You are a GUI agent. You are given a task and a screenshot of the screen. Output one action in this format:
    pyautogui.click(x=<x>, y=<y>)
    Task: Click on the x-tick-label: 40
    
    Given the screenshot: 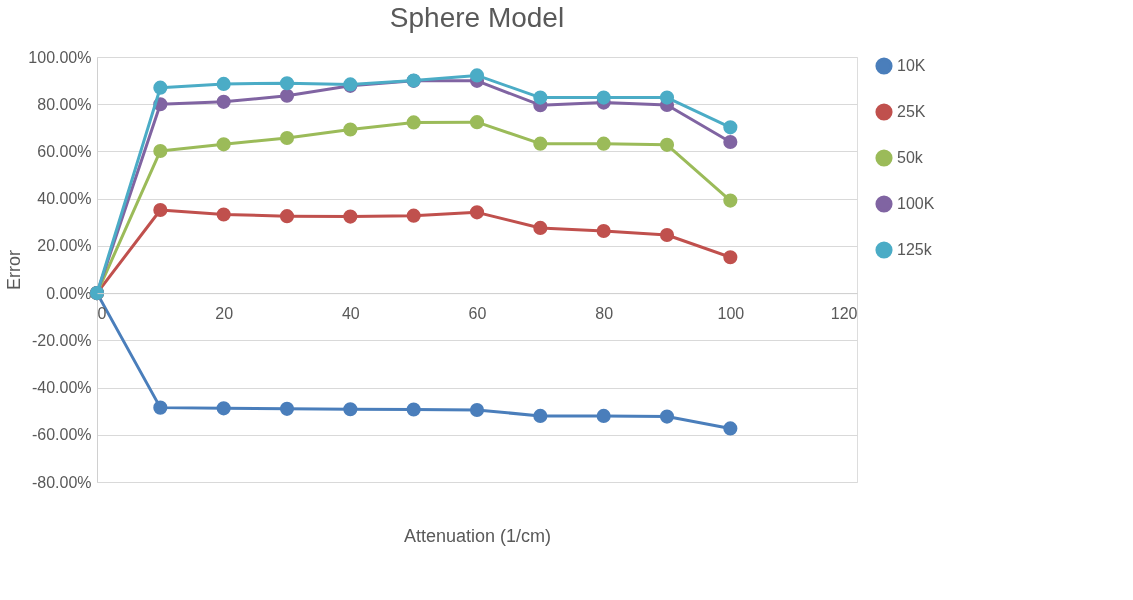 What is the action you would take?
    pyautogui.click(x=350, y=313)
    